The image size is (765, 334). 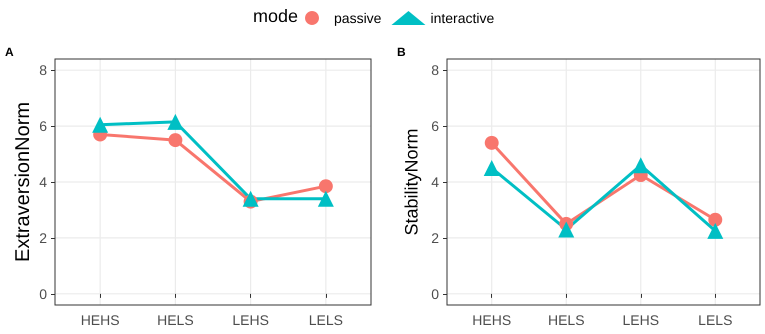 I want to click on legend-label: interactive, so click(x=462, y=18).